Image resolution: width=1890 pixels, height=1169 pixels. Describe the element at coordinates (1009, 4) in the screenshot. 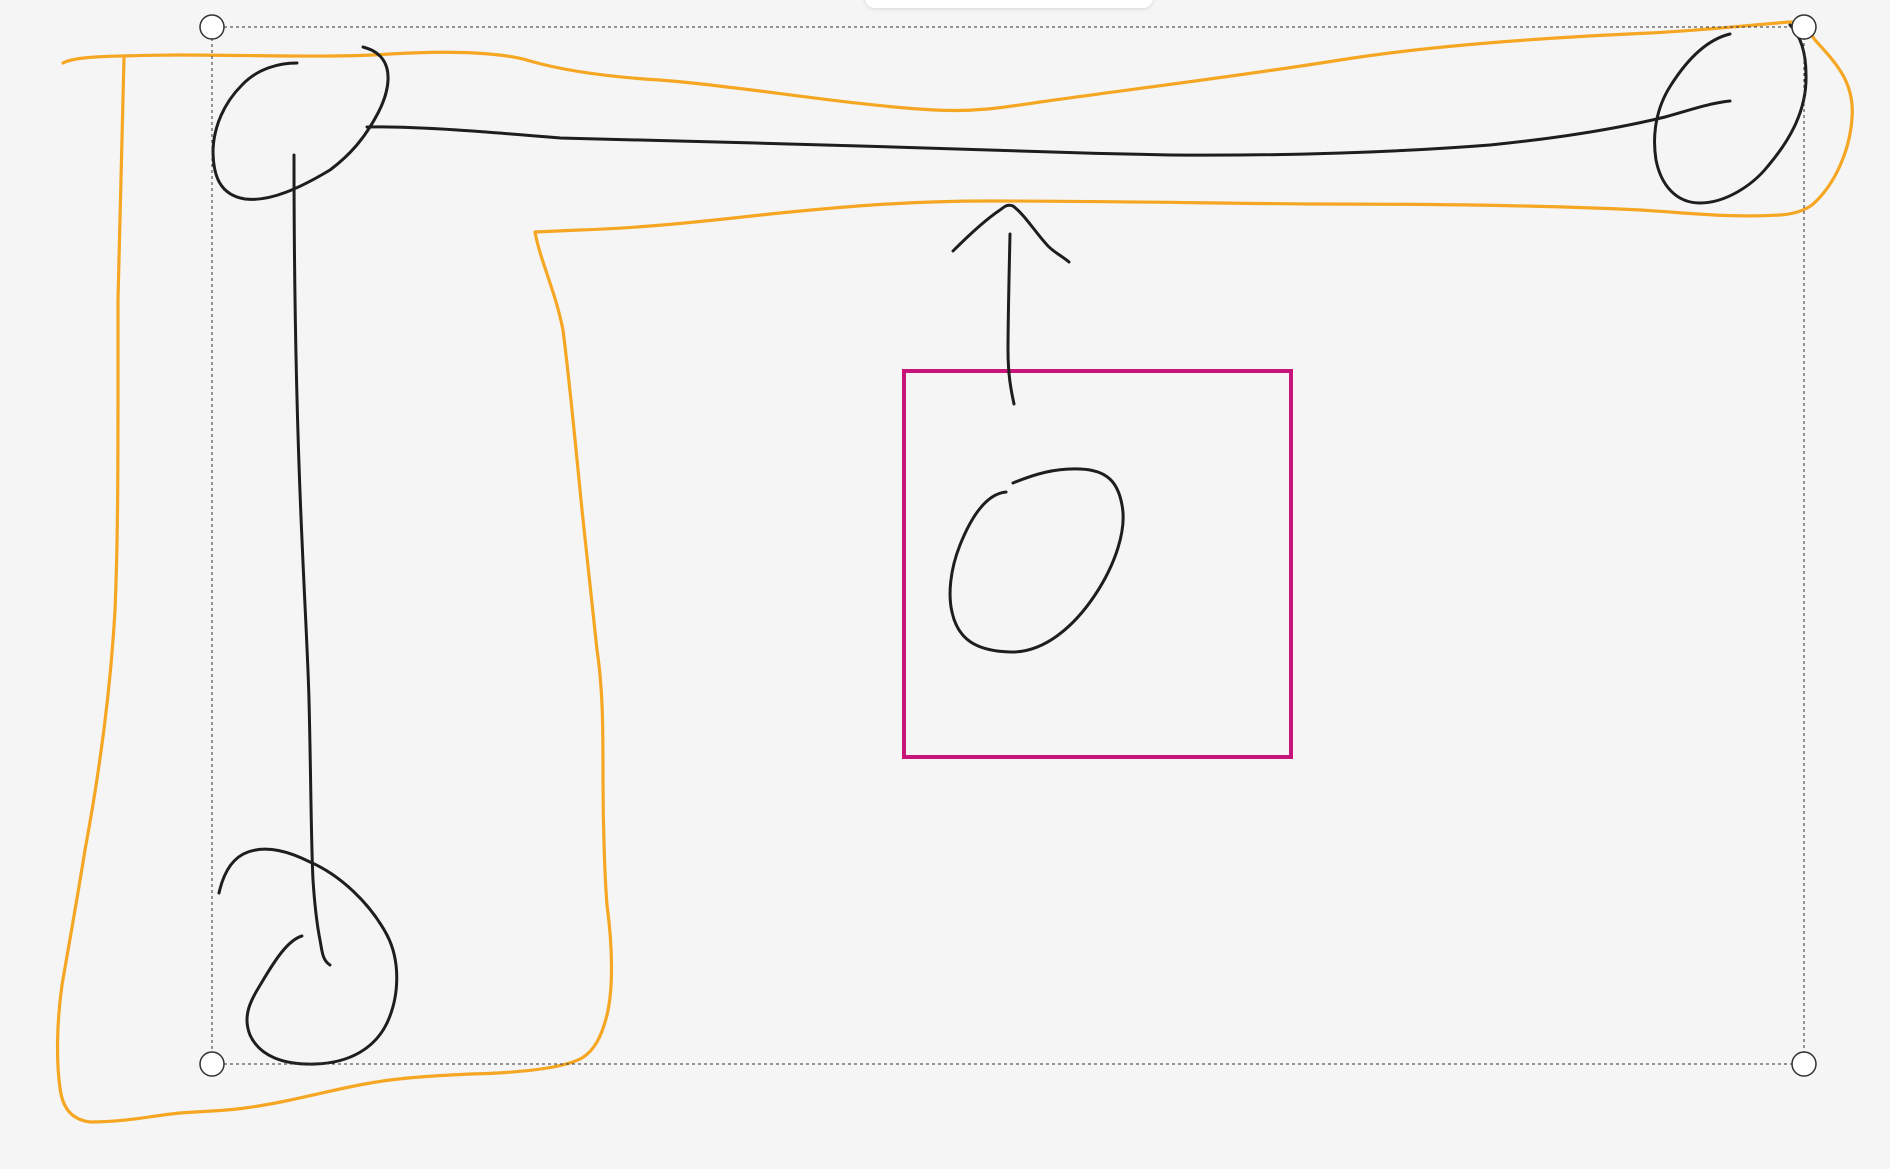

I see `top-toolbar-panel` at that location.